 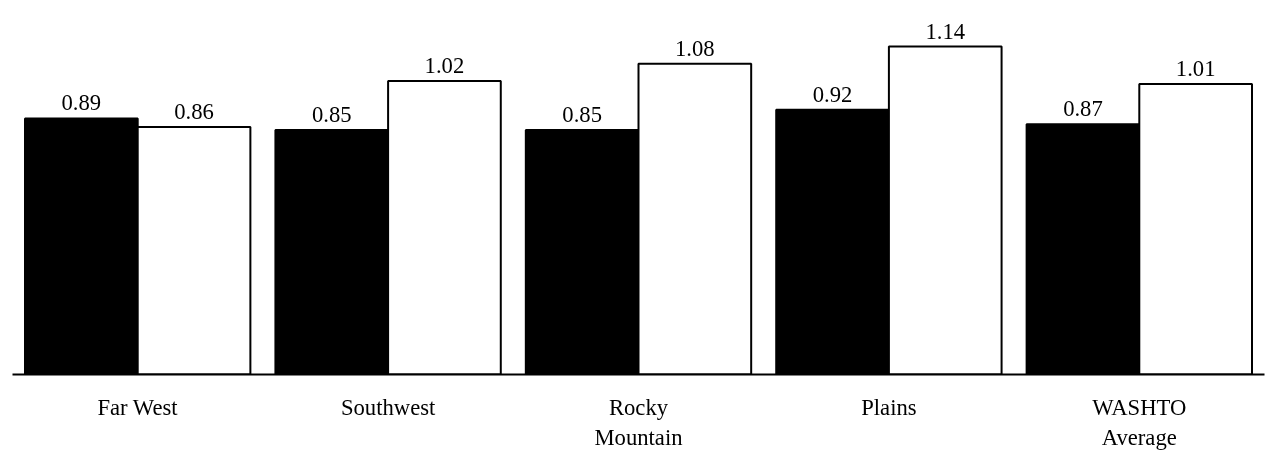 What do you see at coordinates (695, 48) in the screenshot?
I see `data-label: 1.08` at bounding box center [695, 48].